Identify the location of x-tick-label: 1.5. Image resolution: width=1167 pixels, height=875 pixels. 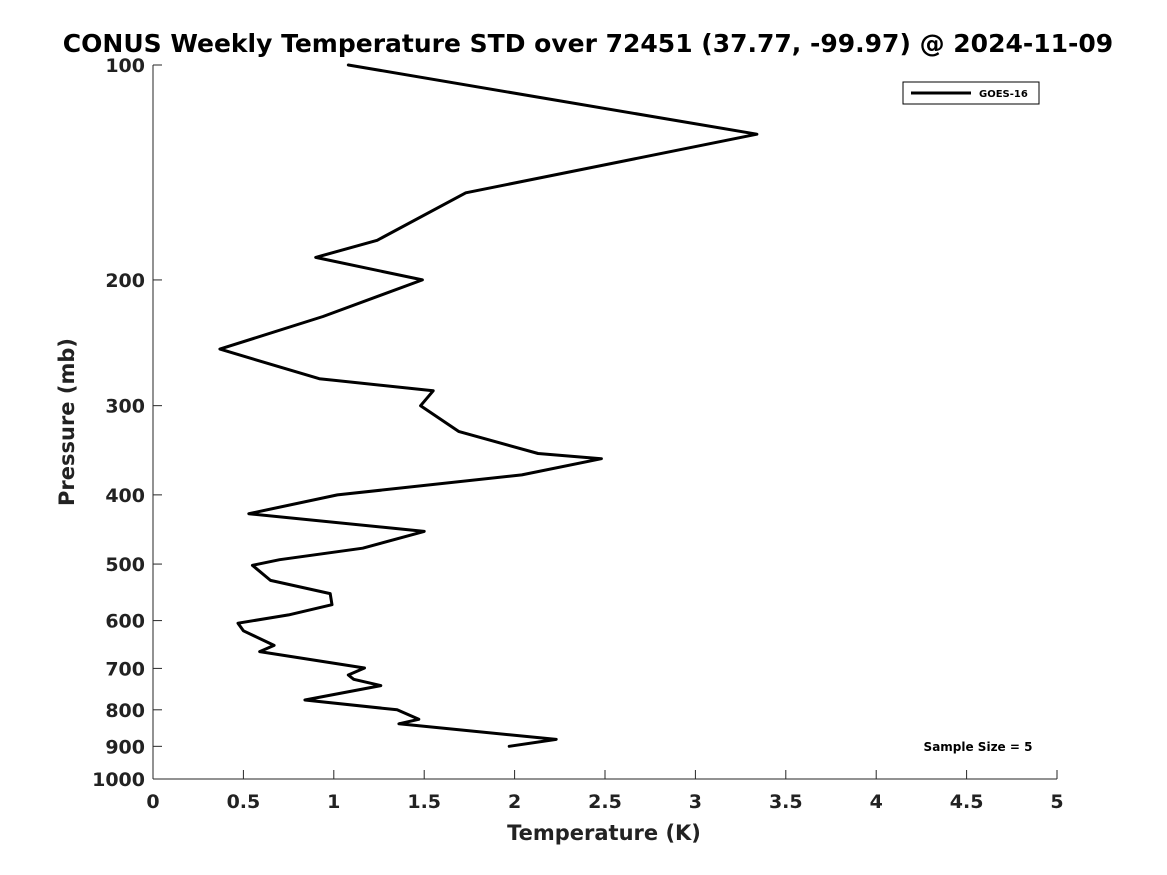
(424, 802).